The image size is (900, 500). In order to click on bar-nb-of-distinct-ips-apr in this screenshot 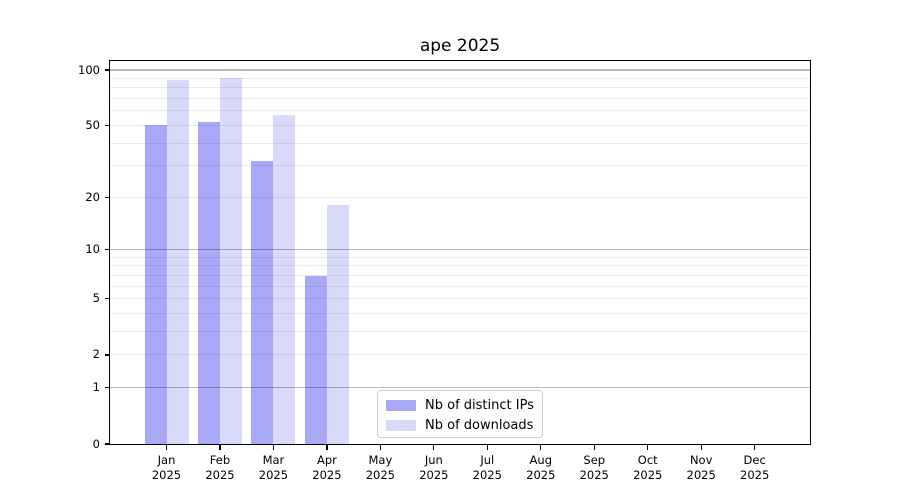, I will do `click(315, 359)`.